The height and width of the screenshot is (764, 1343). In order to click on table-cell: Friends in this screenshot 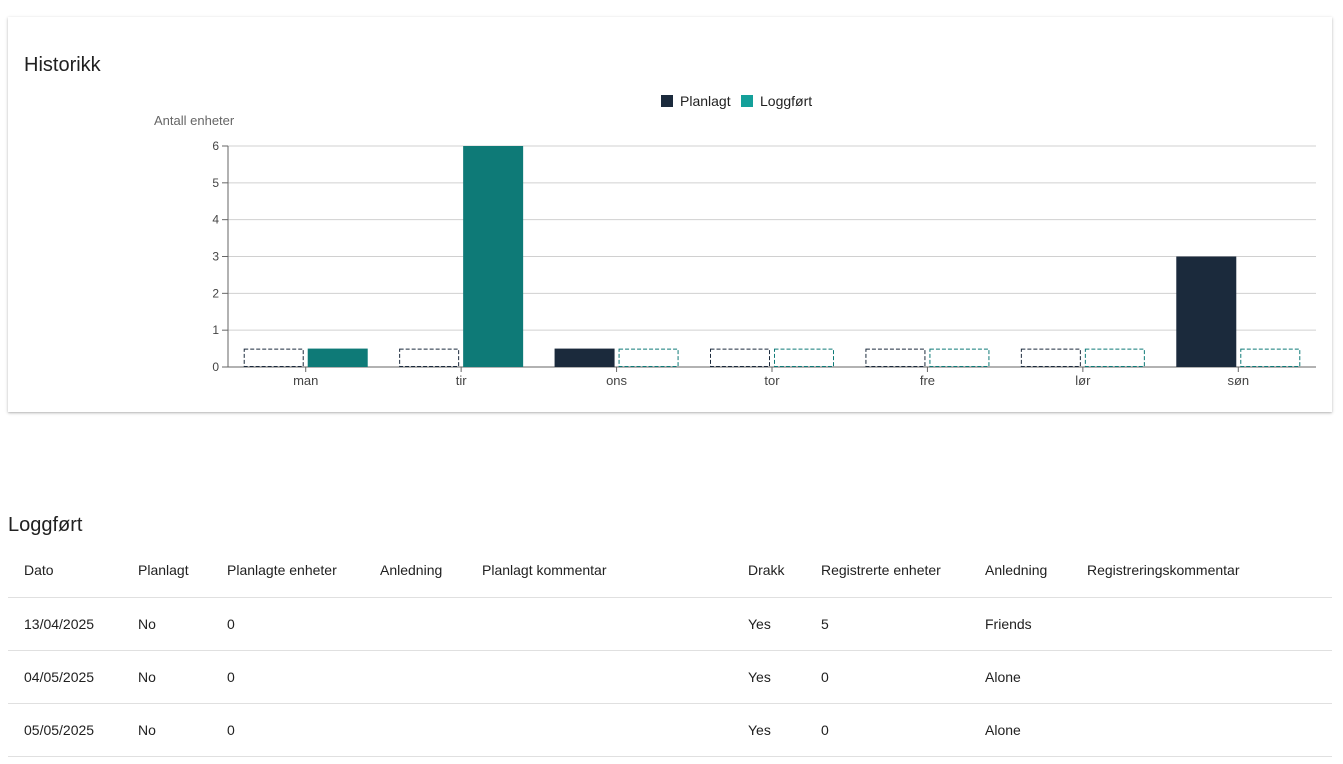, I will do `click(1036, 624)`.